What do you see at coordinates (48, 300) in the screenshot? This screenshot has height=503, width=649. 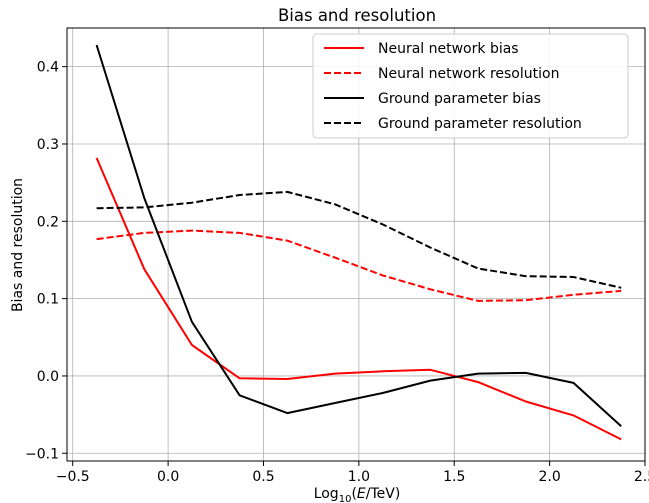 I see `y-tick-label: 0.1` at bounding box center [48, 300].